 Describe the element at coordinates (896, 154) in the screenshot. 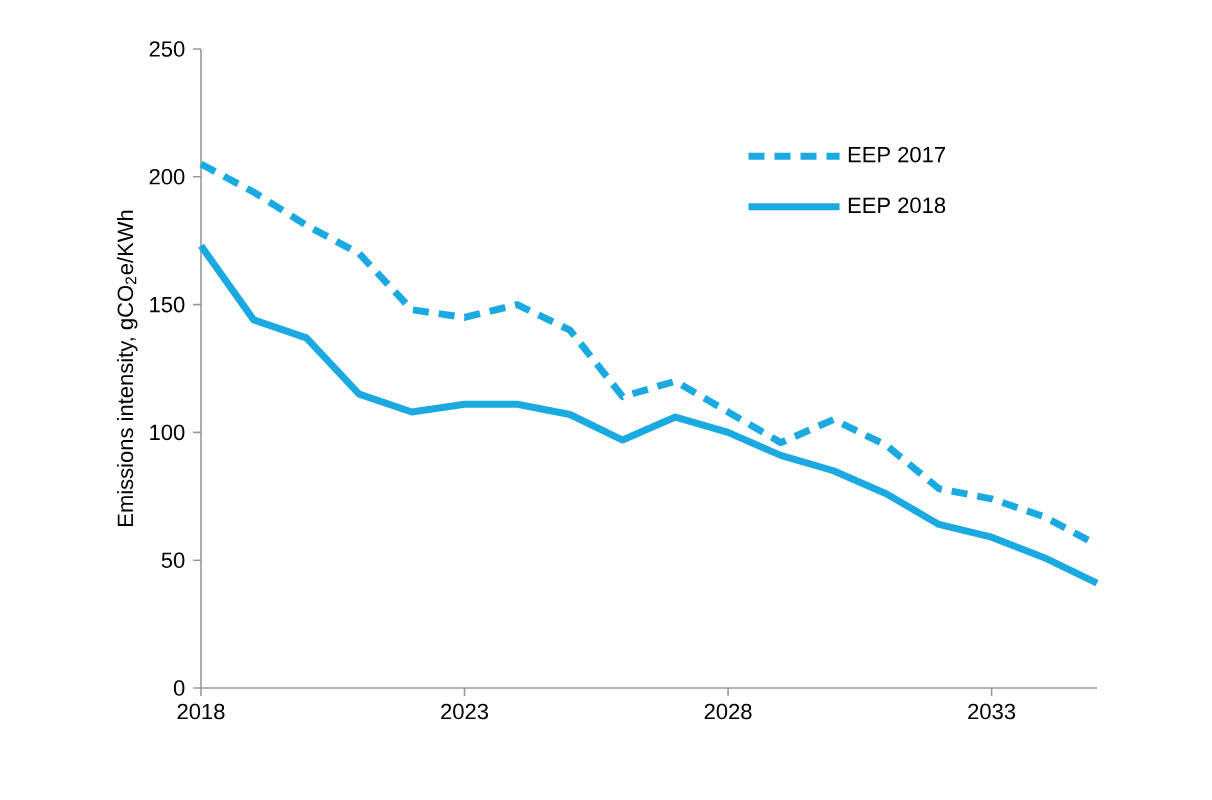

I see `legend-label: EEP 2017` at that location.